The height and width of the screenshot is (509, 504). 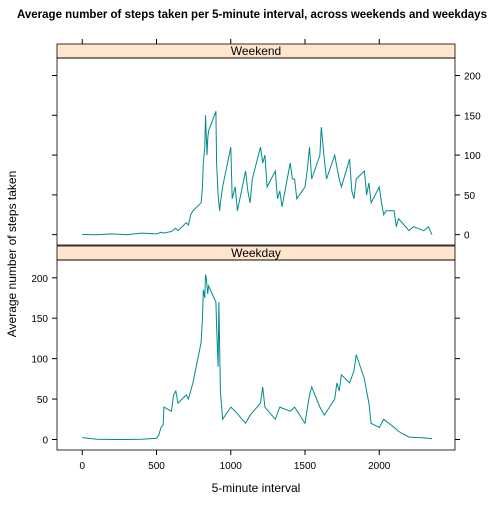 I want to click on strip-label: Weekday, so click(x=256, y=253).